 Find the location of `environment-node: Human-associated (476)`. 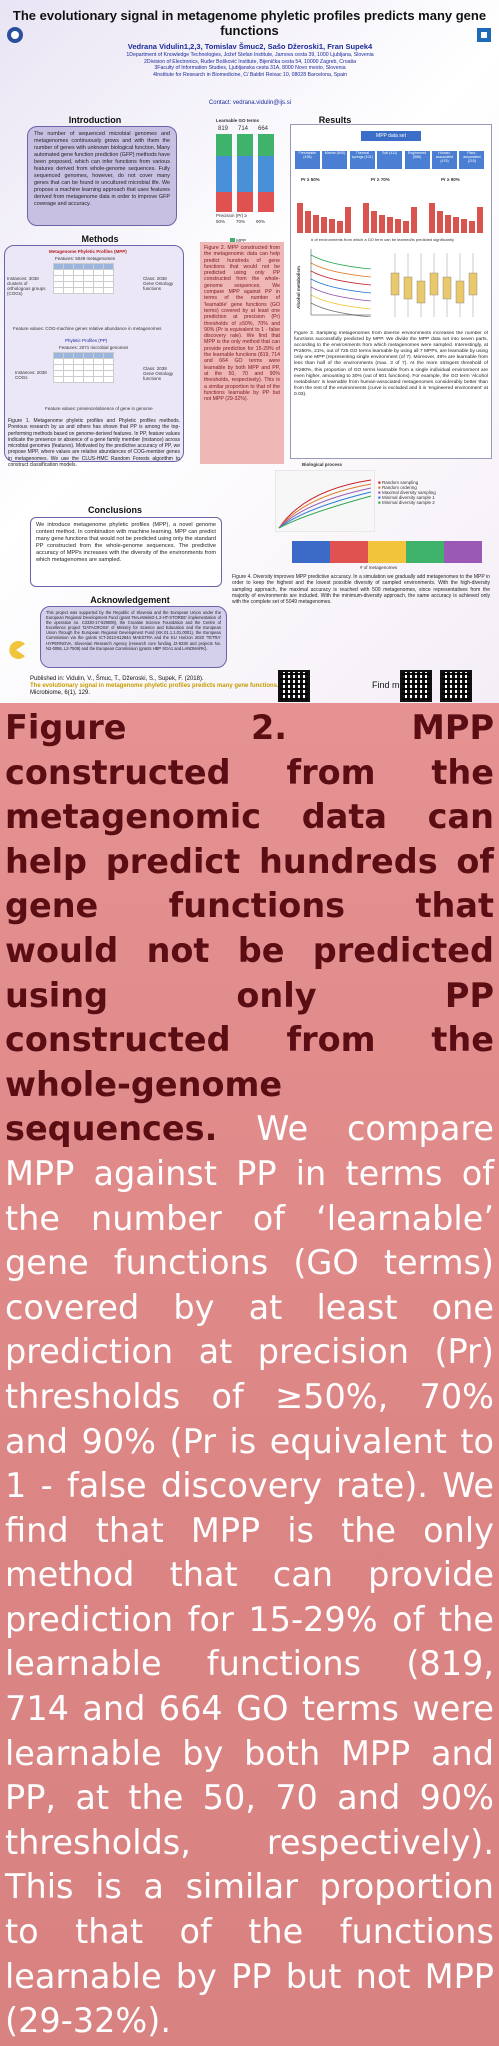

environment-node: Human-associated (476) is located at coordinates (444, 160).